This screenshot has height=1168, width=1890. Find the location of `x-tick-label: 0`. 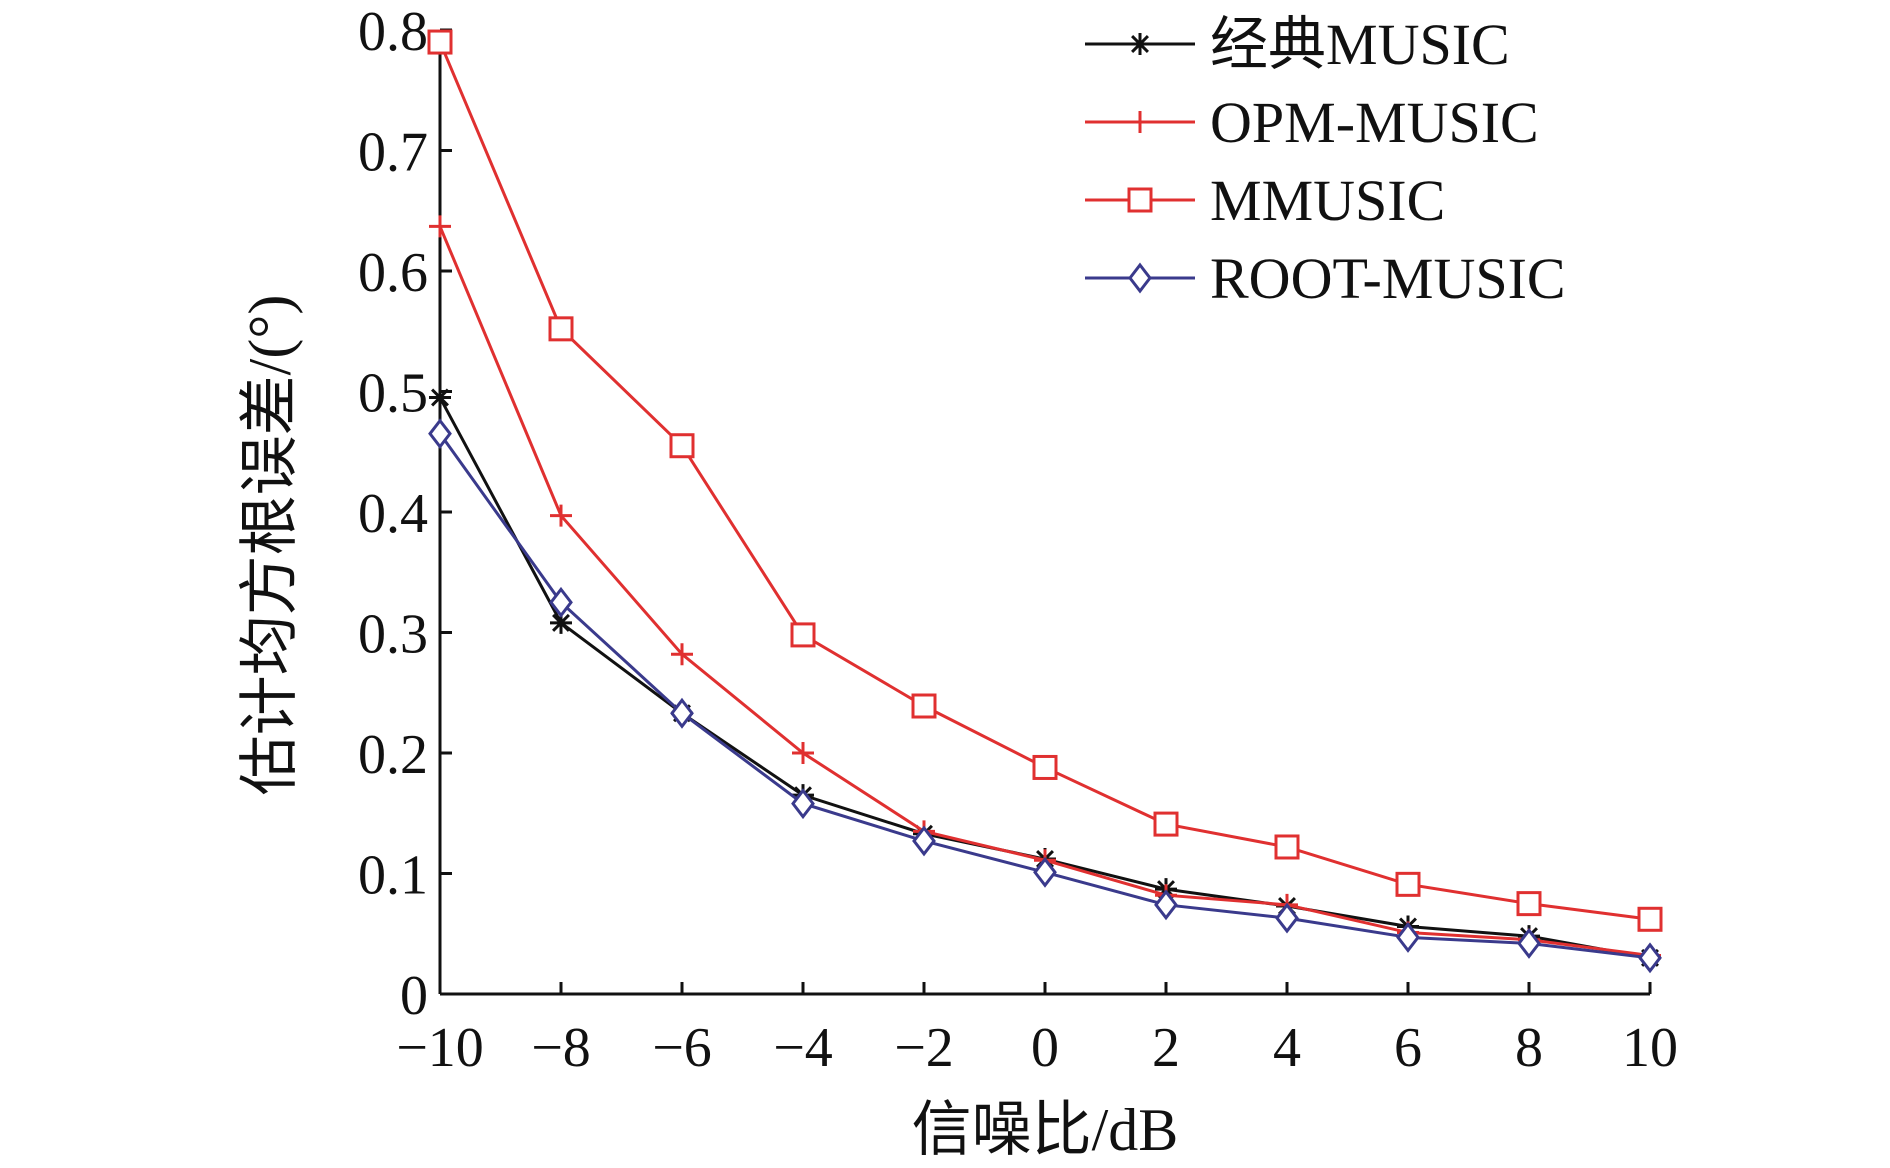

x-tick-label: 0 is located at coordinates (1045, 1048).